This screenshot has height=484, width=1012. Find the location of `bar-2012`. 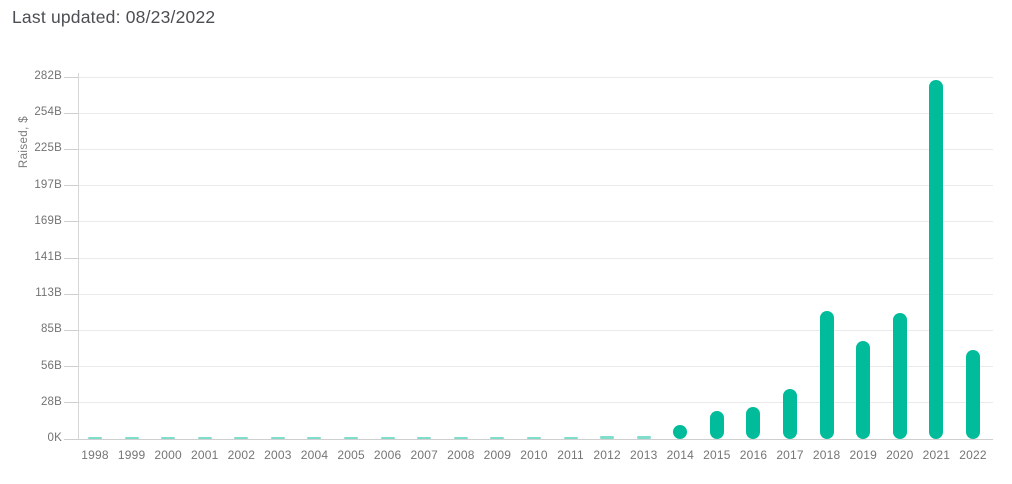

bar-2012 is located at coordinates (607, 437).